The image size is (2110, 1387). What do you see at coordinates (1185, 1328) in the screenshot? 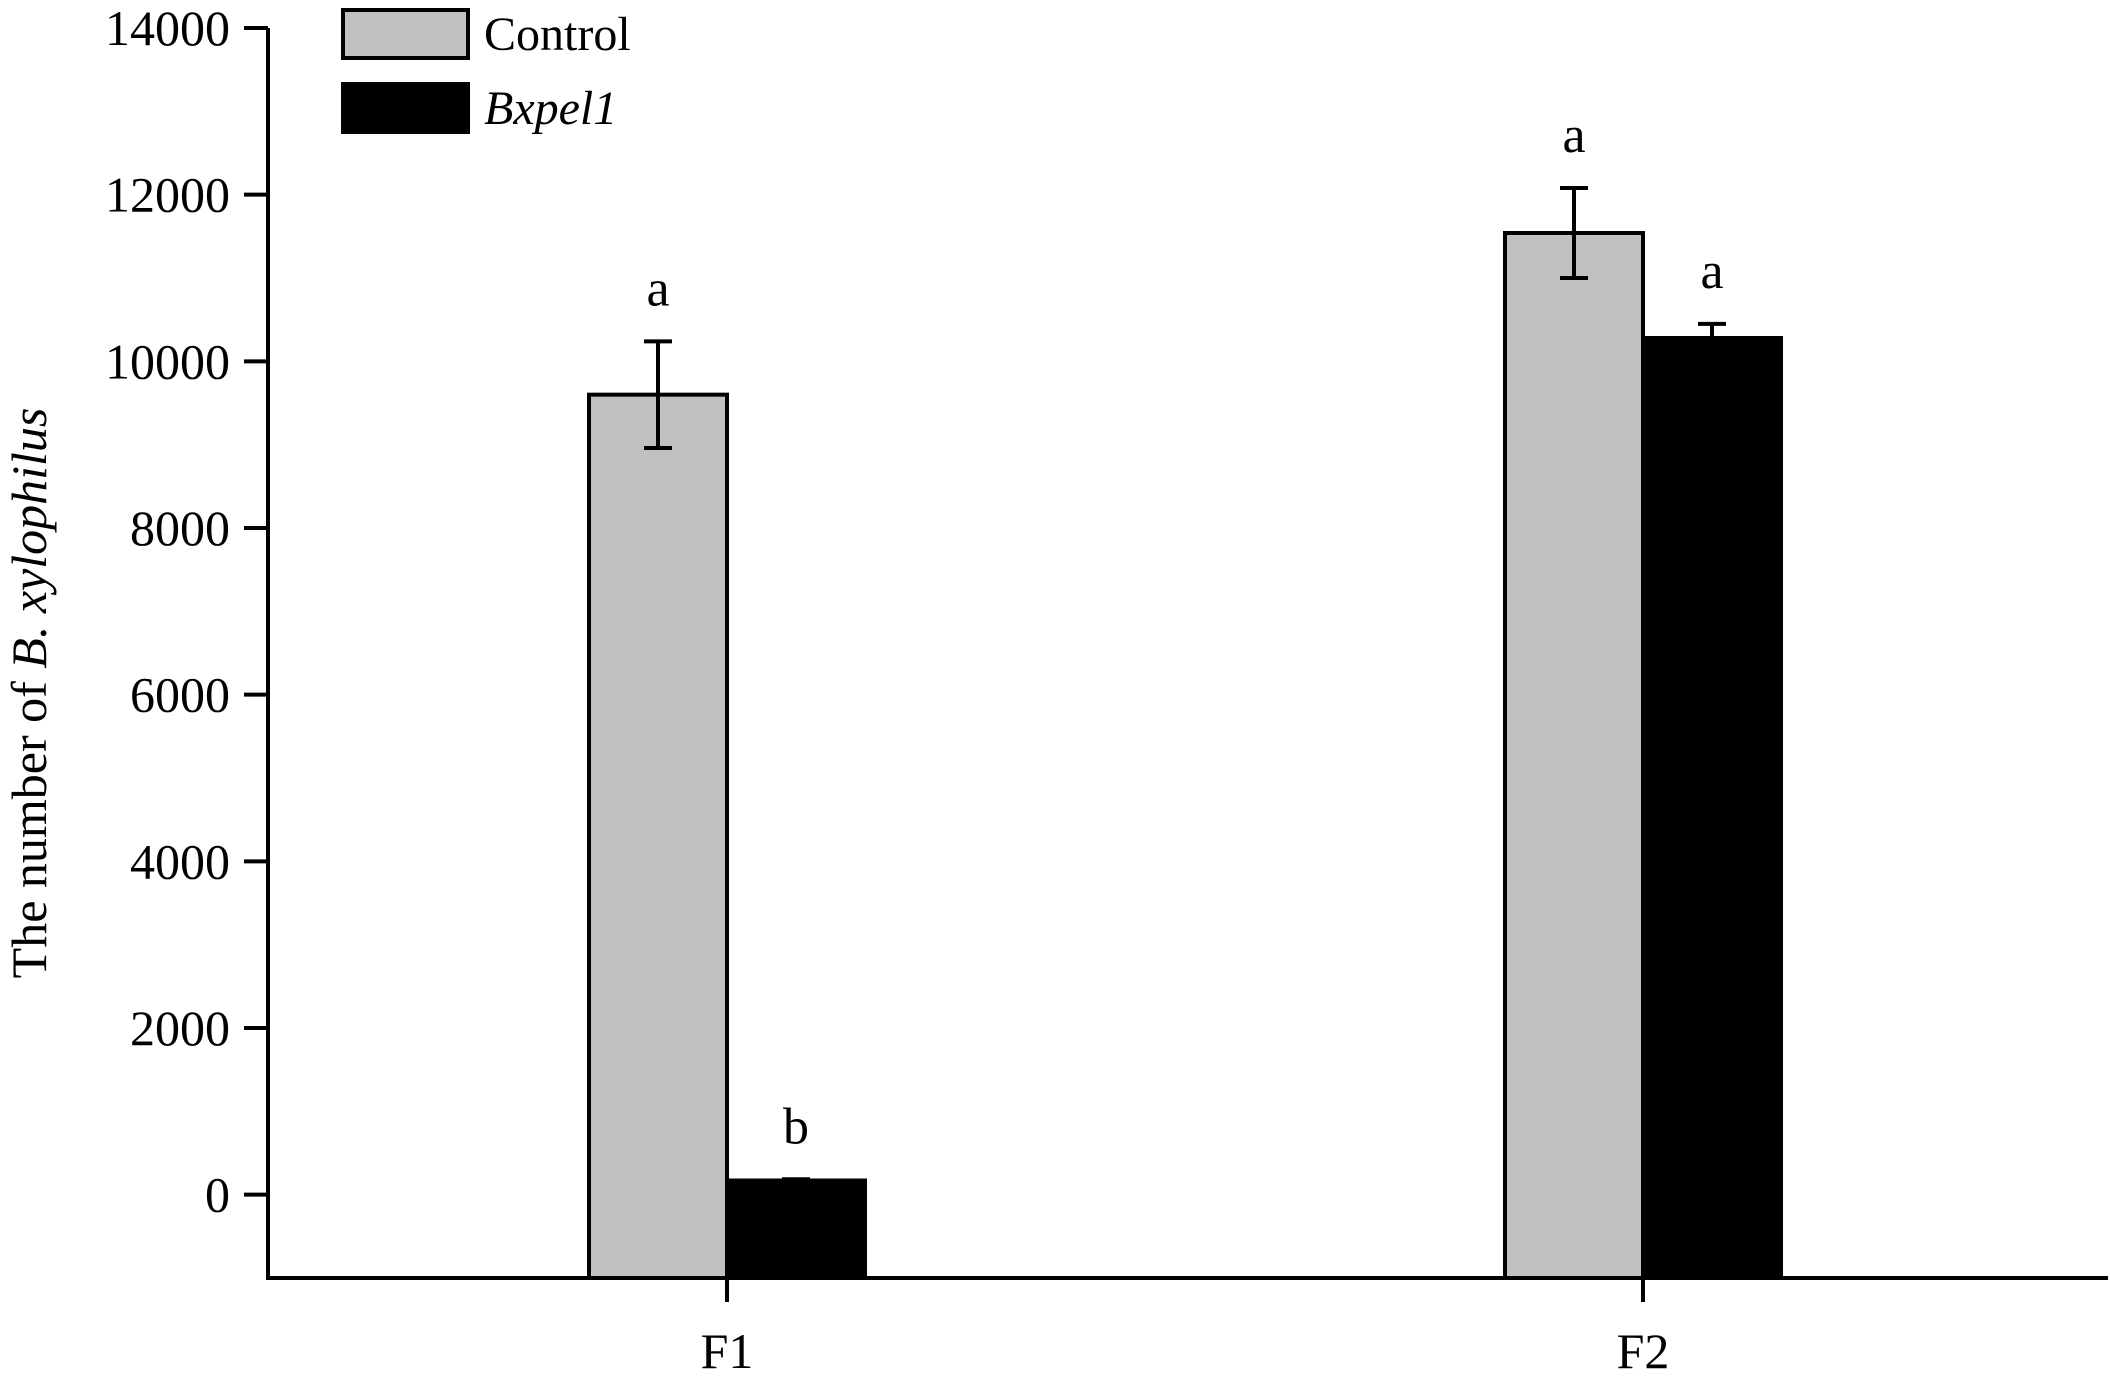
I see `x-axis-ticks: F1 F2` at bounding box center [1185, 1328].